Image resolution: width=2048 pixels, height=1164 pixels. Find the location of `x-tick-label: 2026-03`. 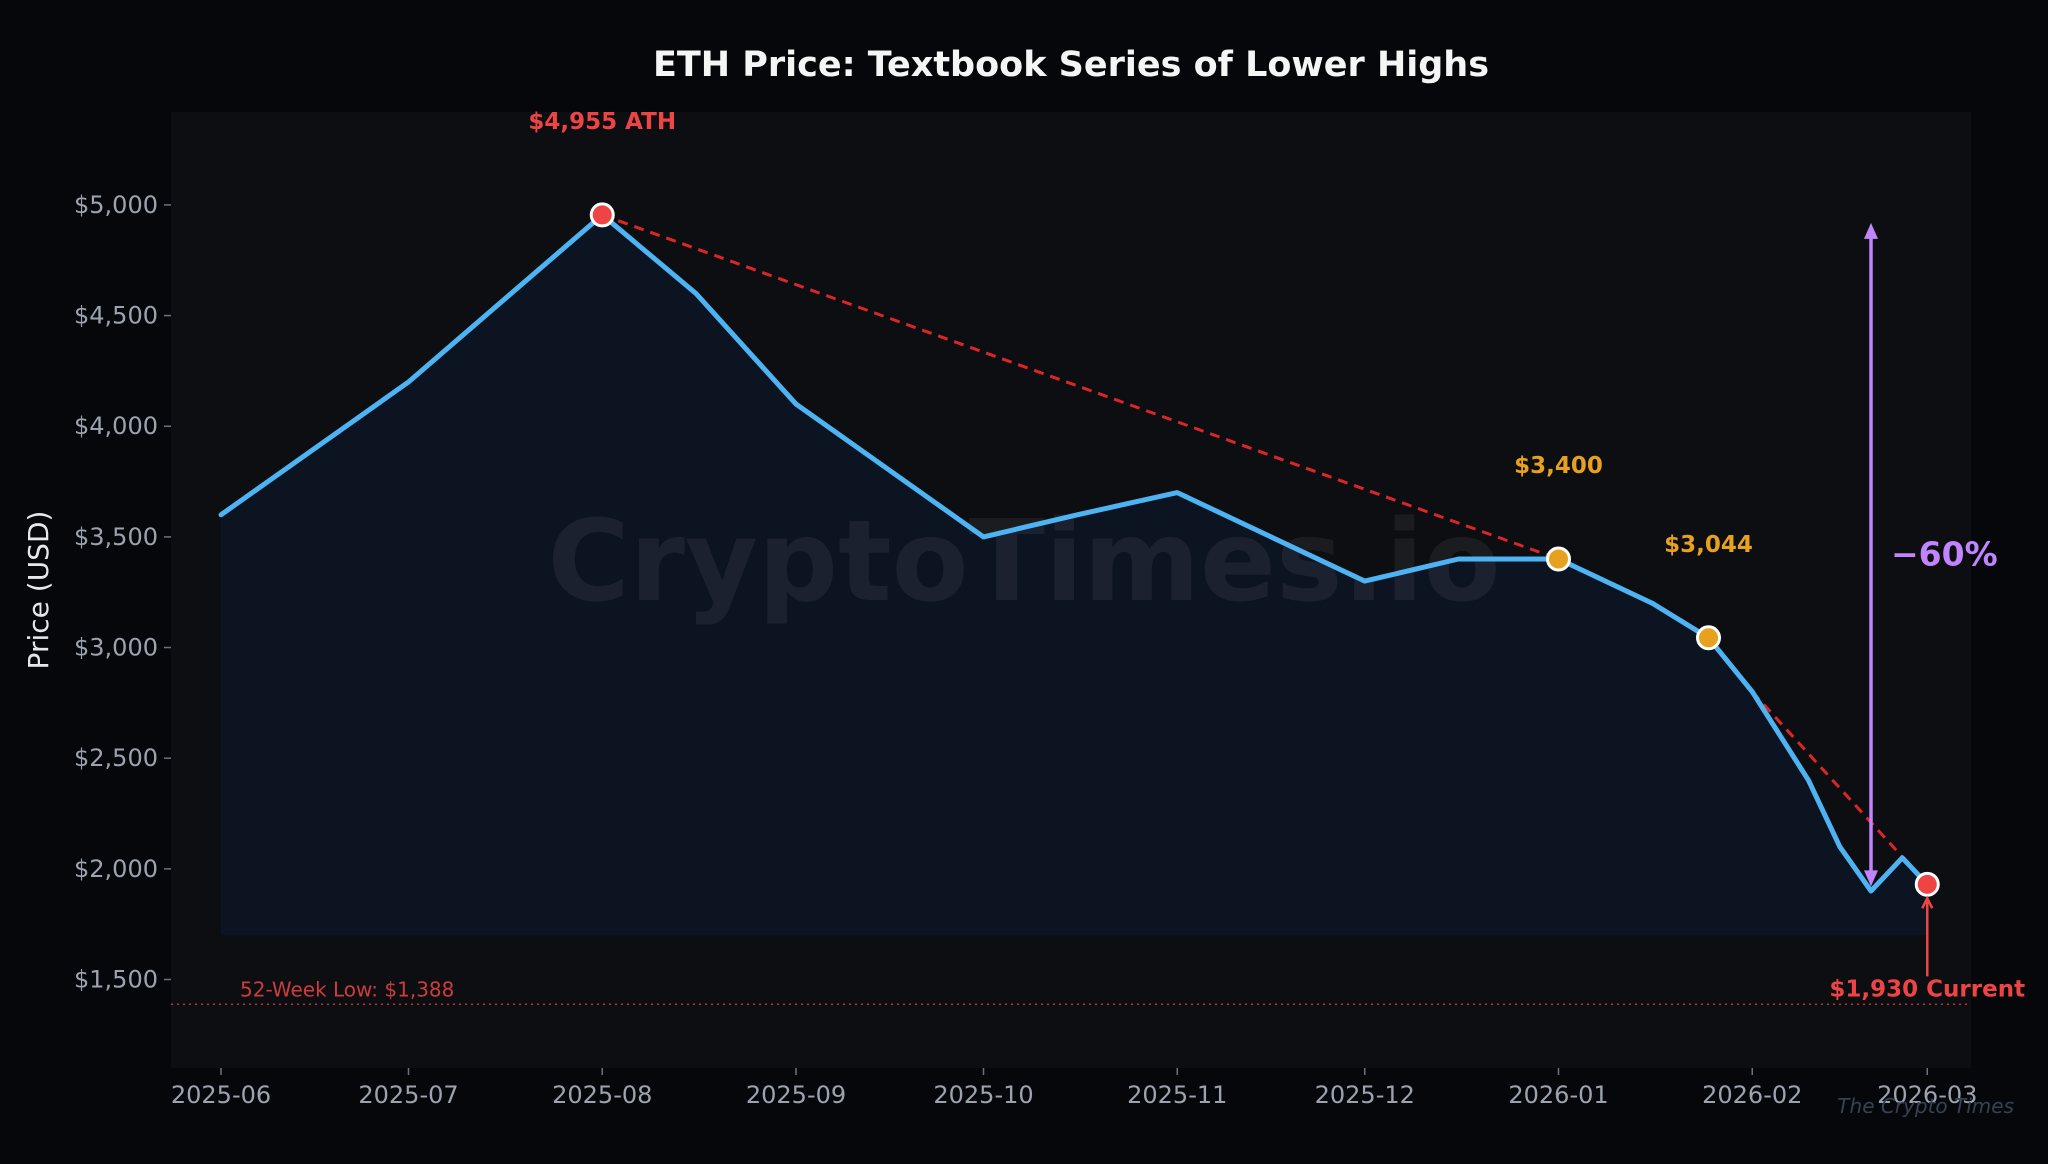

x-tick-label: 2026-03 is located at coordinates (1927, 1095).